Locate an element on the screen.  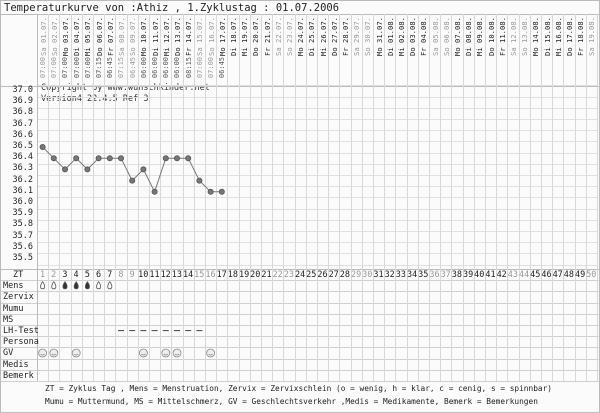
cycle-day-number: 20 is located at coordinates (255, 275).